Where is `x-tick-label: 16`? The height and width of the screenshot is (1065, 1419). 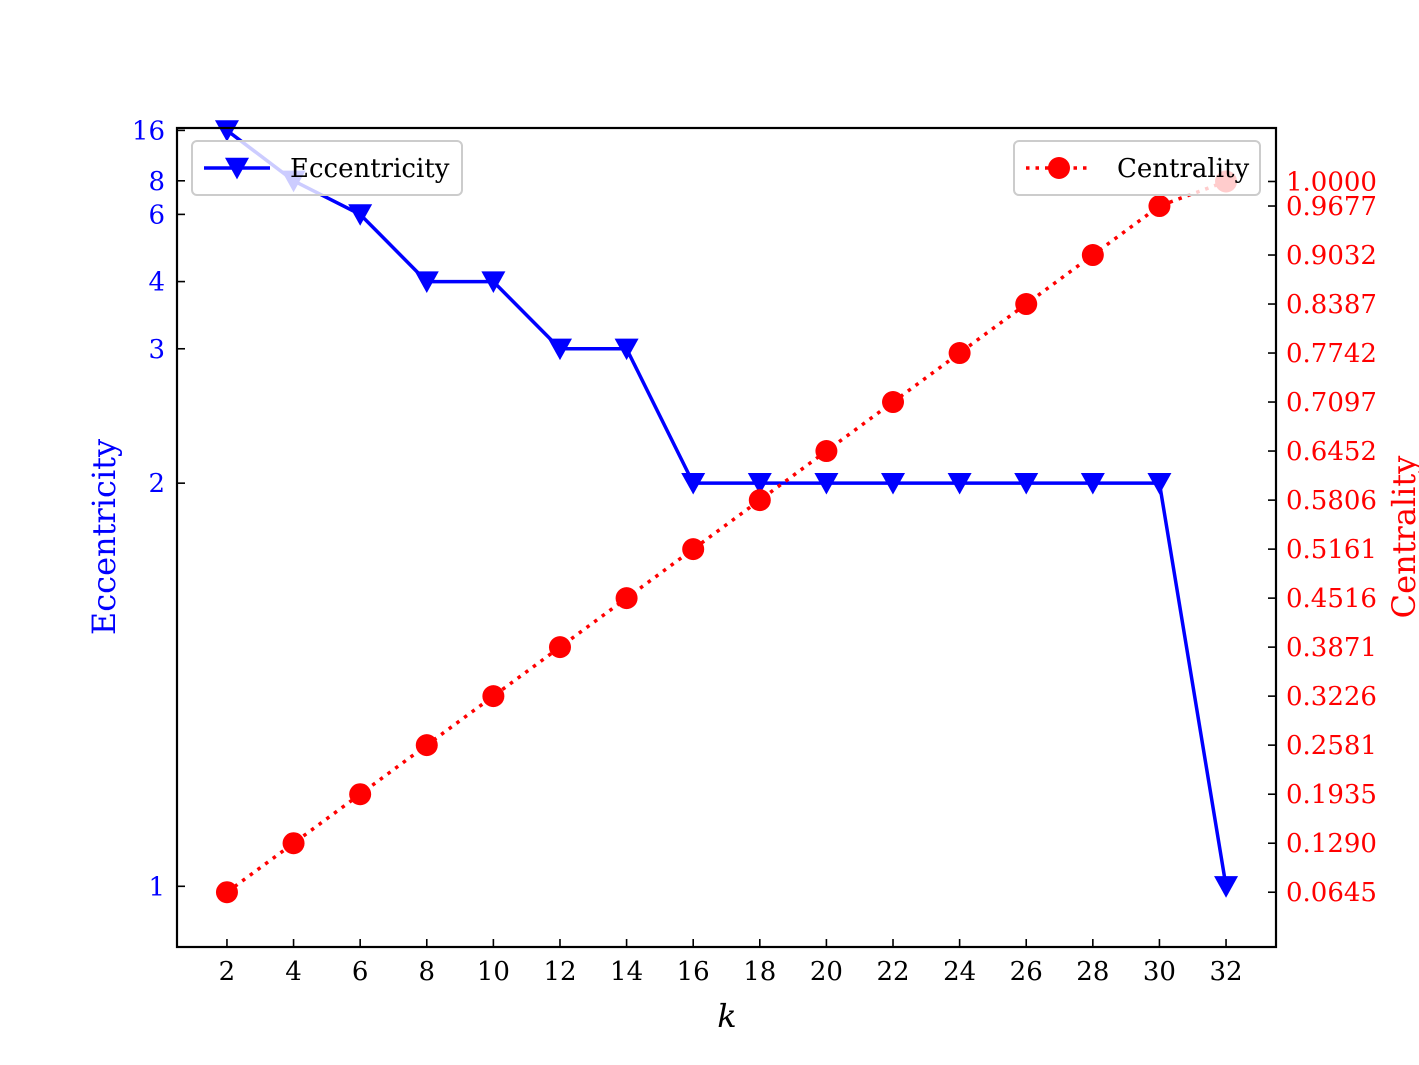 x-tick-label: 16 is located at coordinates (693, 972).